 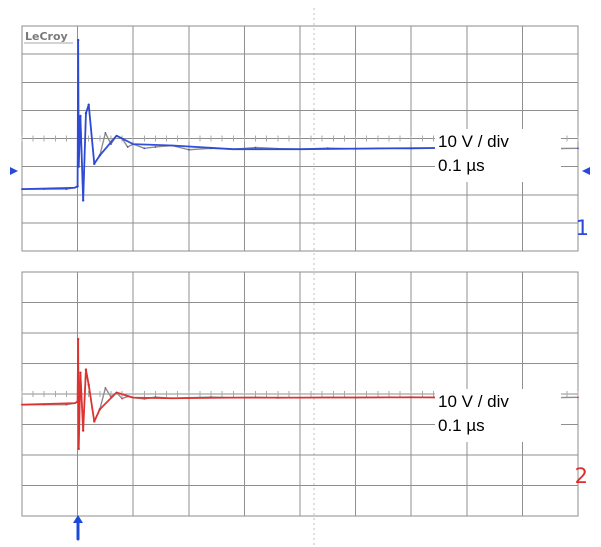 What do you see at coordinates (586, 171) in the screenshot?
I see `right-offset-marker` at bounding box center [586, 171].